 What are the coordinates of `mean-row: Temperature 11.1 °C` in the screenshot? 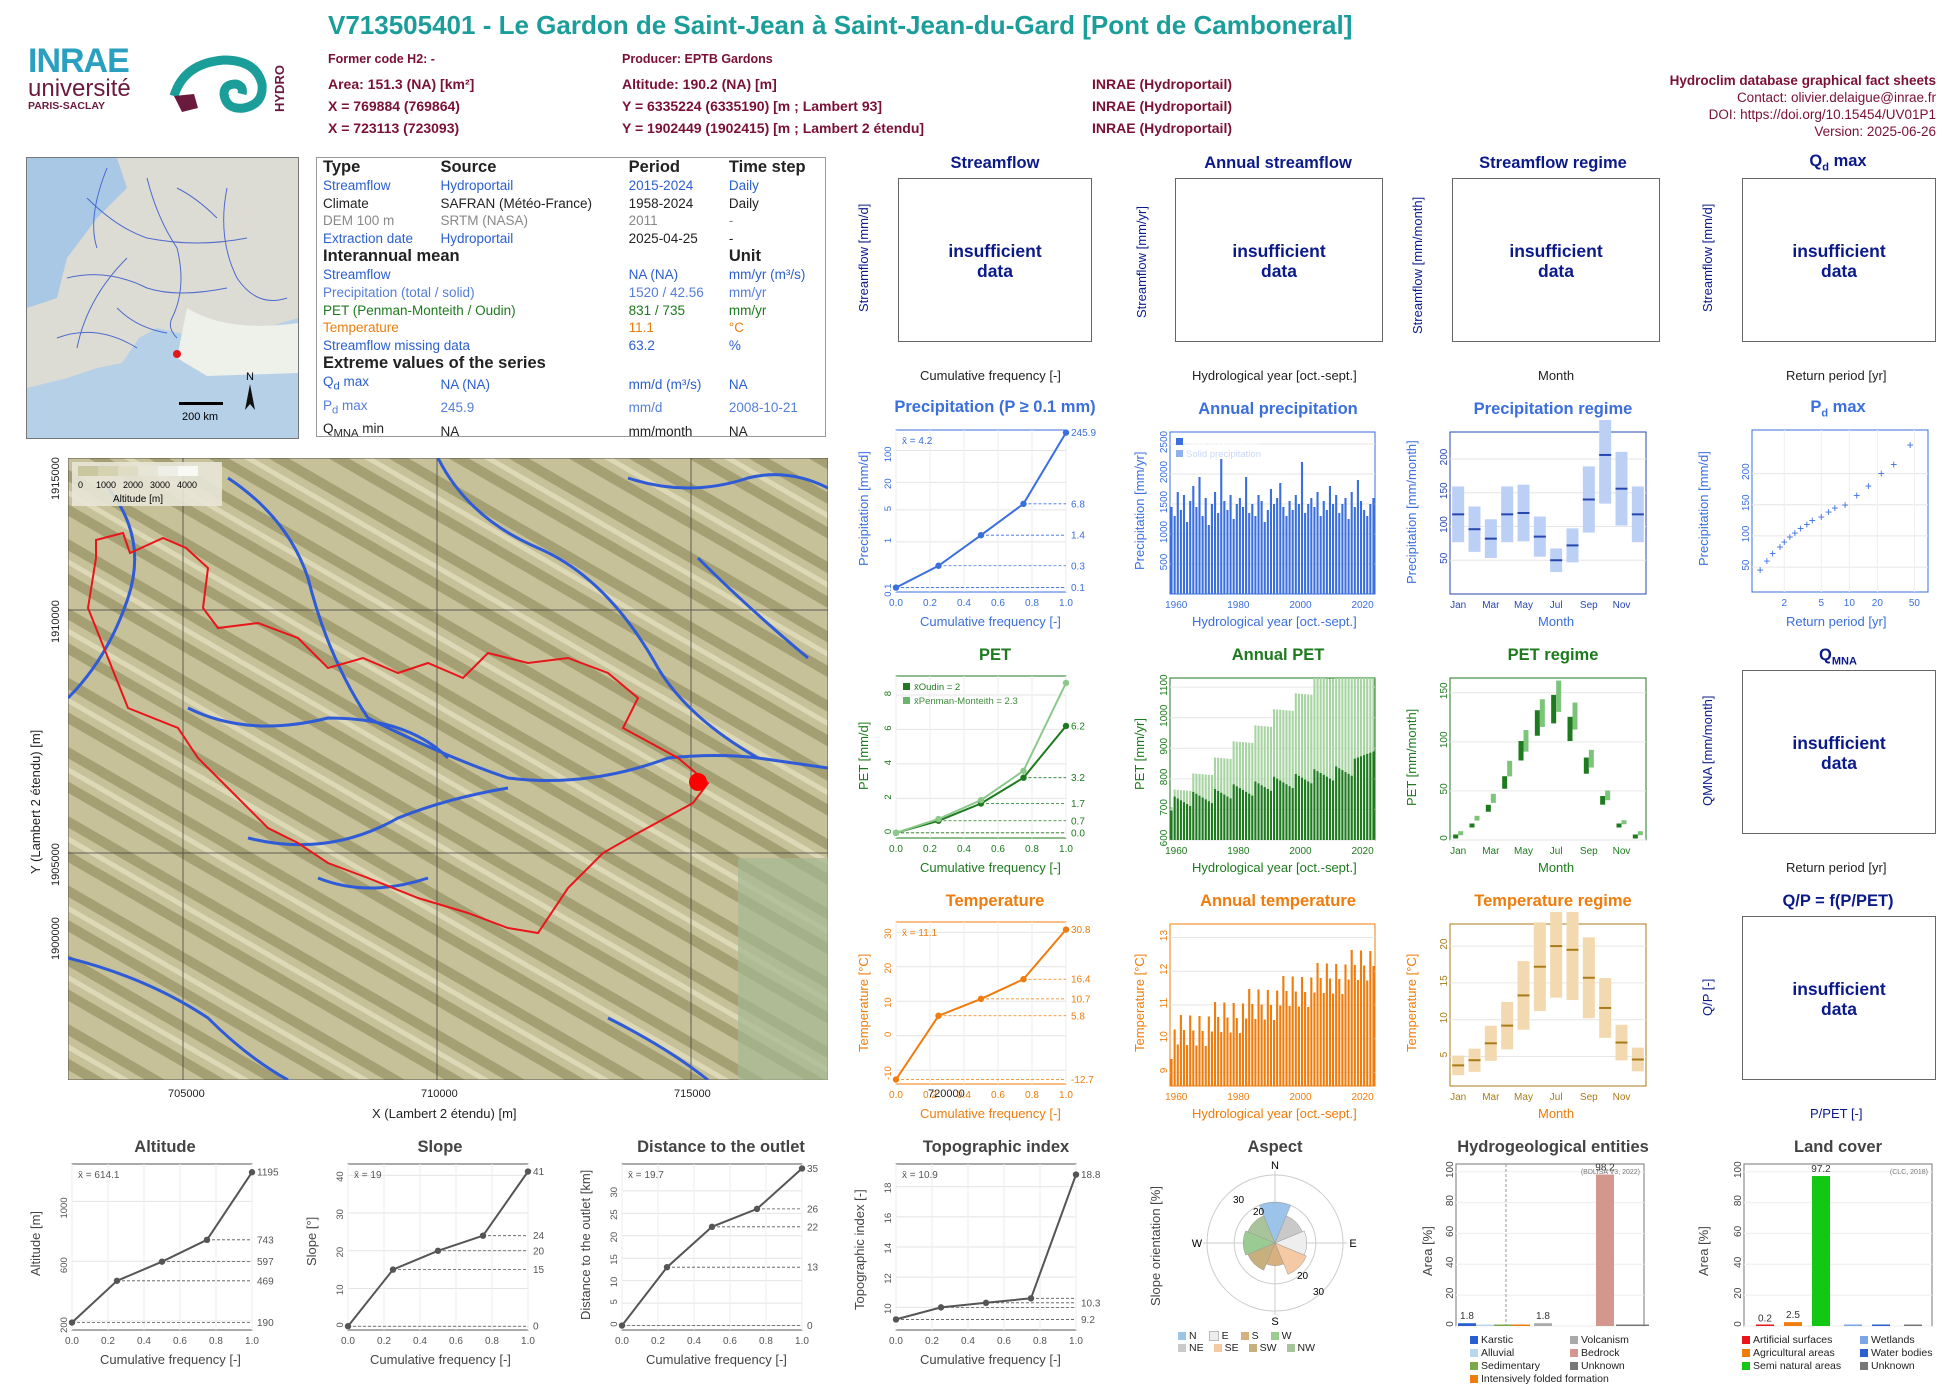 It's located at (571, 328).